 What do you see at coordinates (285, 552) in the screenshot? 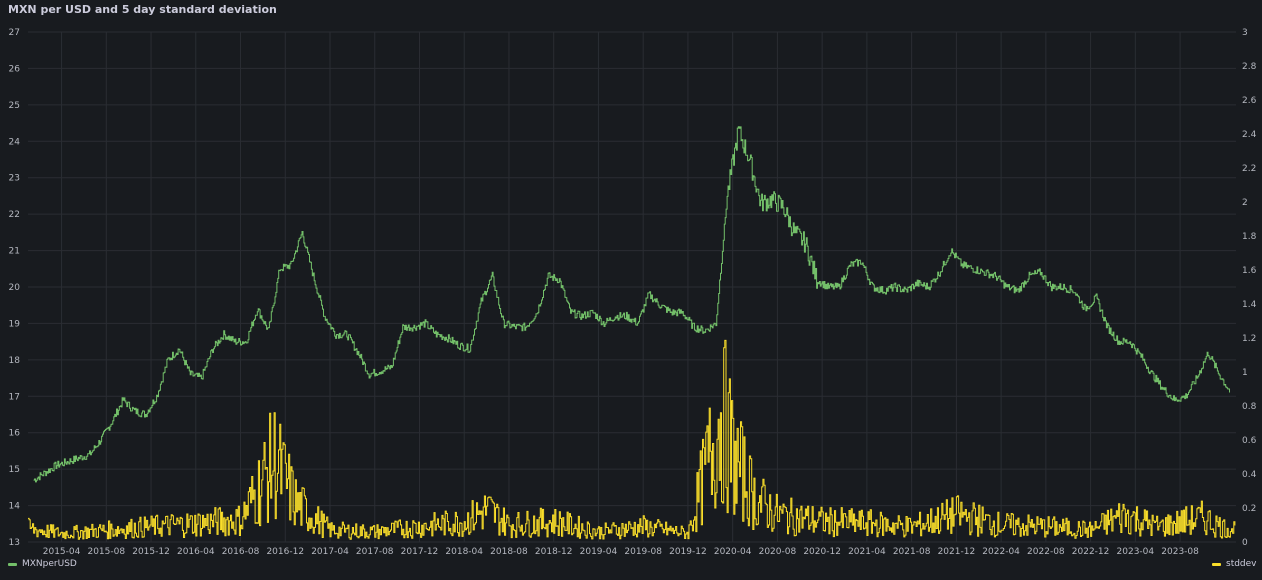
I see `x-tick-label: 2016-12` at bounding box center [285, 552].